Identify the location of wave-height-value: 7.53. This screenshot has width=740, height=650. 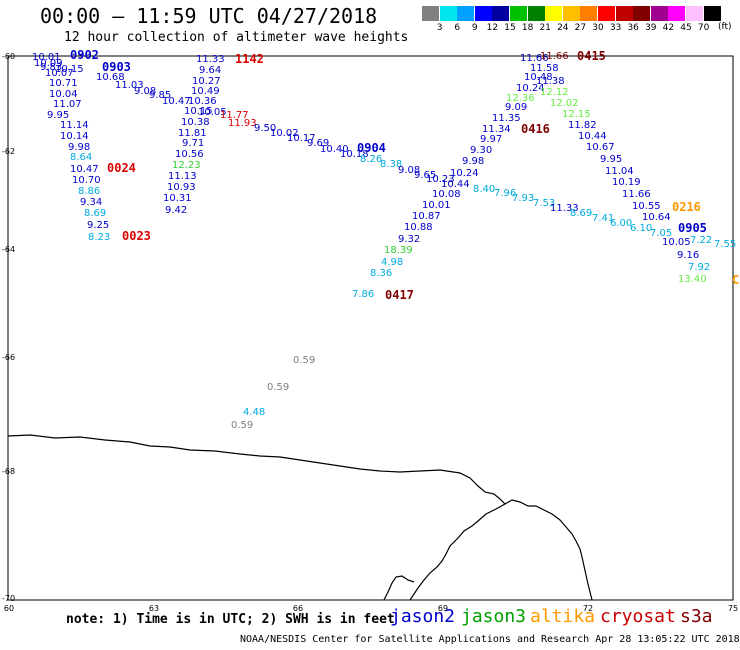
(544, 203).